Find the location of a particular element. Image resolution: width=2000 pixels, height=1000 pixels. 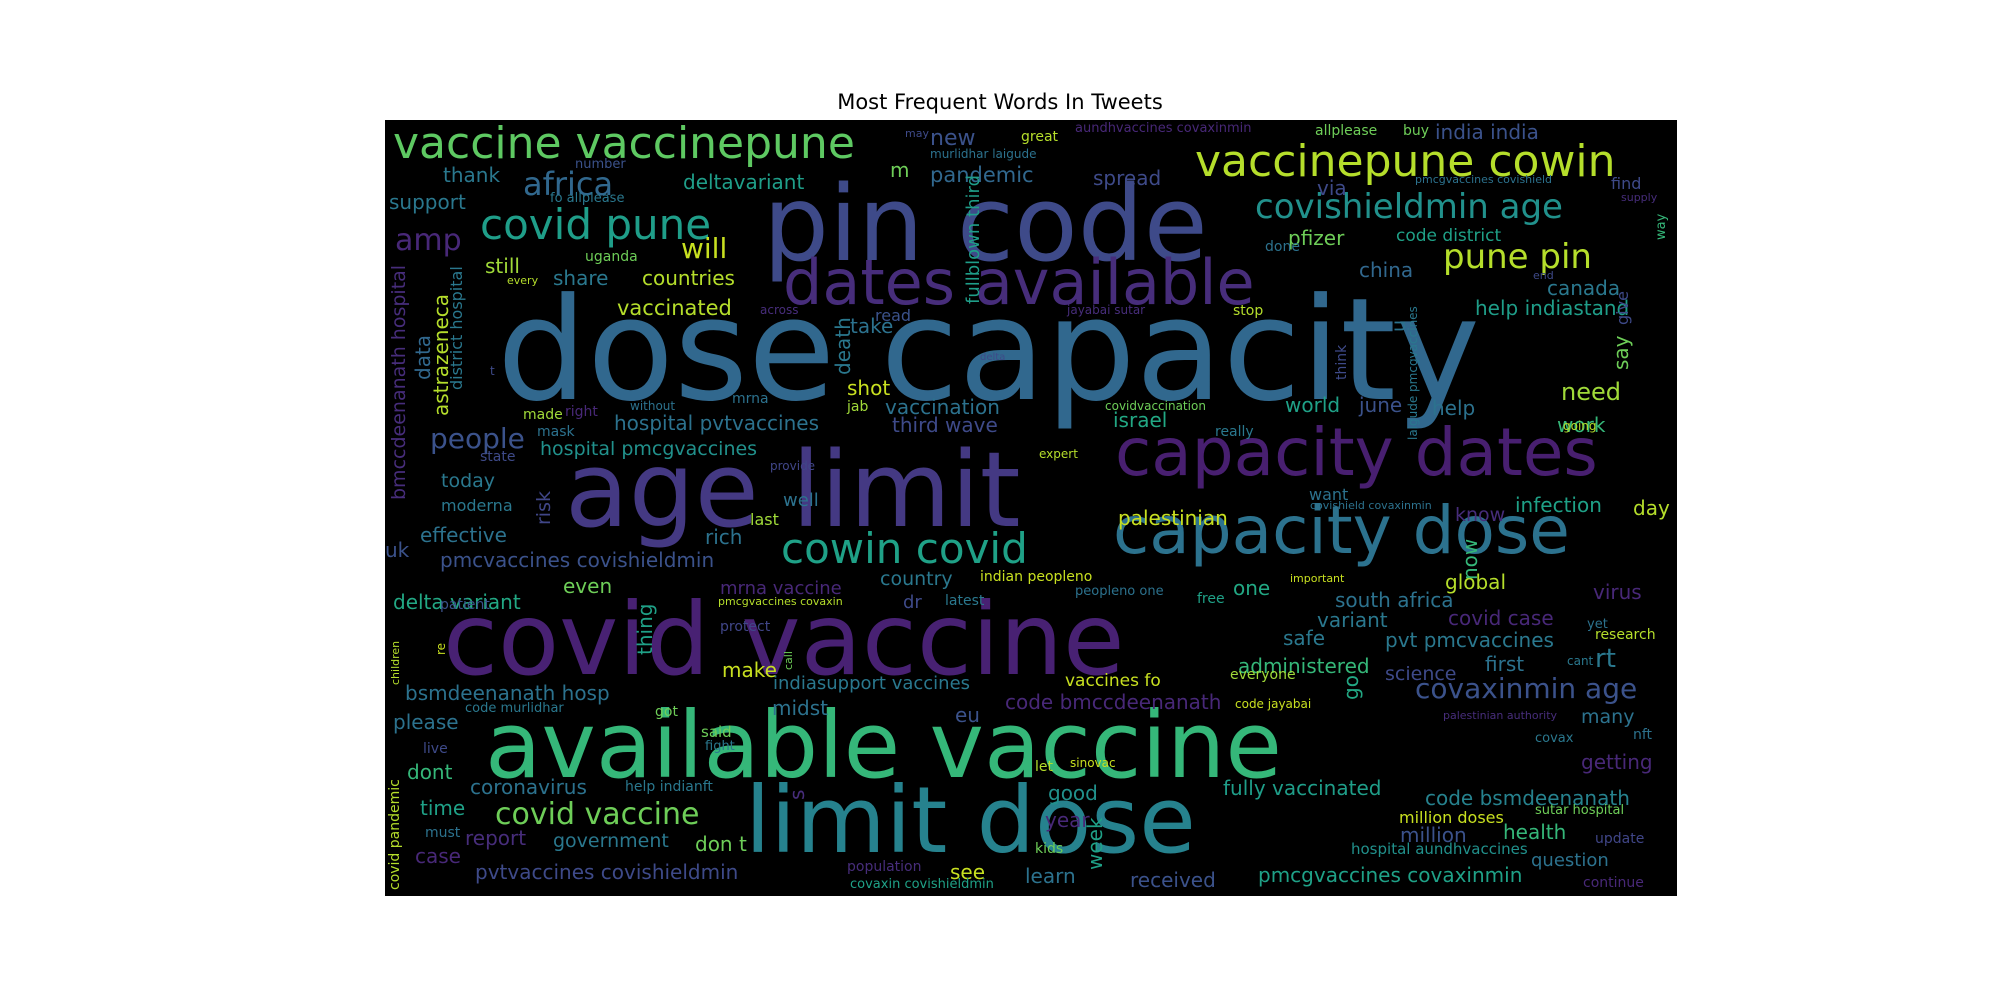

word-million: million is located at coordinates (1433, 835).